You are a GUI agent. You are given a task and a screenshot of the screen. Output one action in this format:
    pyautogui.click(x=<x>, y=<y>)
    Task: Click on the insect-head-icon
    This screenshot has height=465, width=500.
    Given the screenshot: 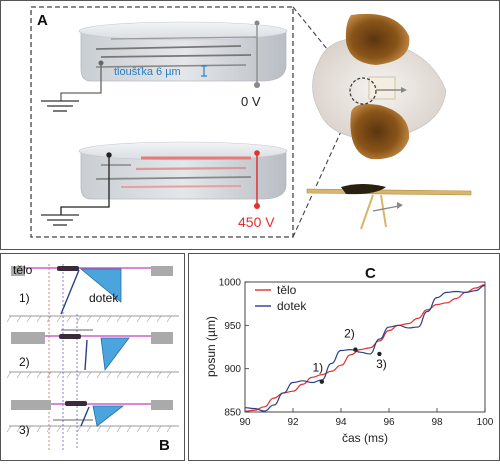 What is the action you would take?
    pyautogui.click(x=379, y=86)
    